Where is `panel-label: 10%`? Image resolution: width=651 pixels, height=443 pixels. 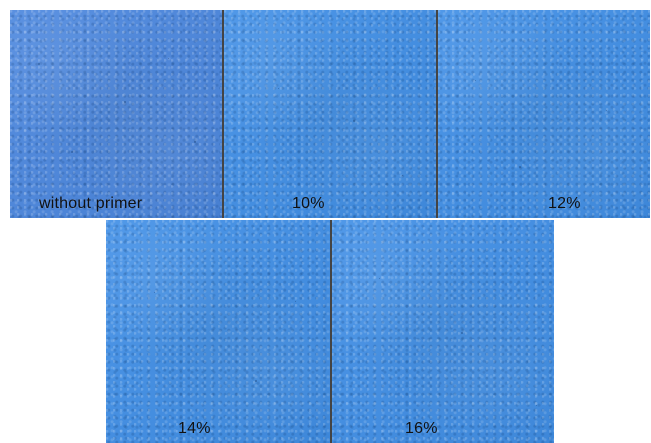
panel-label: 10% is located at coordinates (308, 203).